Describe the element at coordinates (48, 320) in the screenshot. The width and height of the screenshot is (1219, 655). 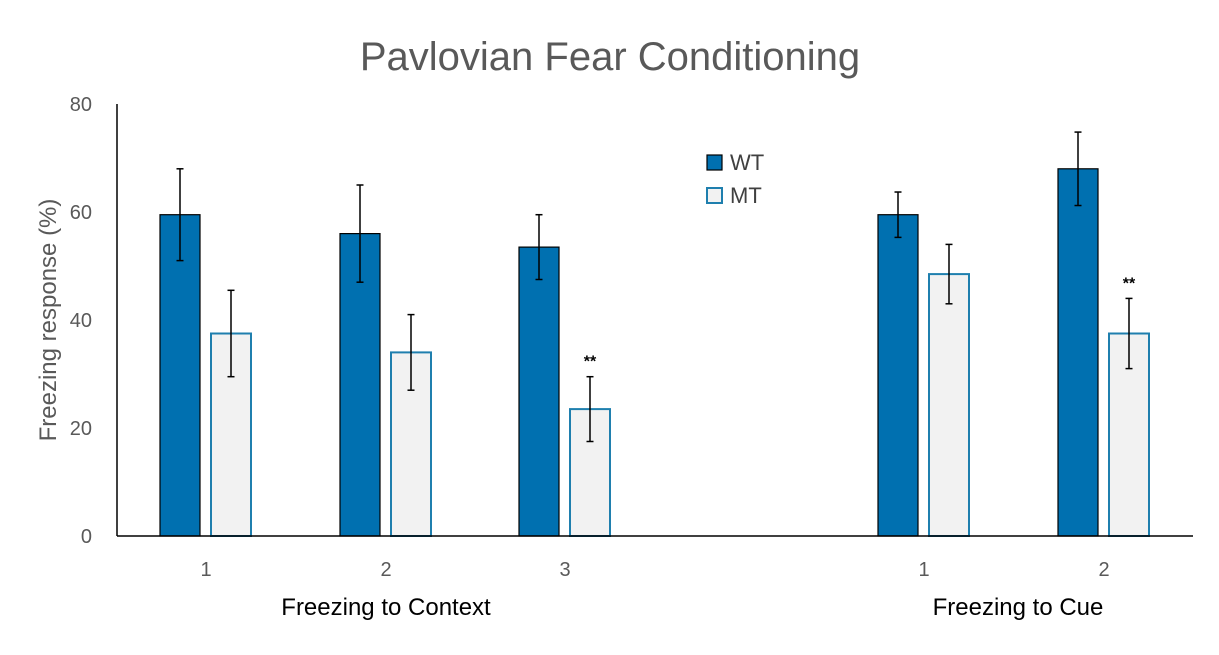
I see `y-axis-label: Freezing response (%)` at that location.